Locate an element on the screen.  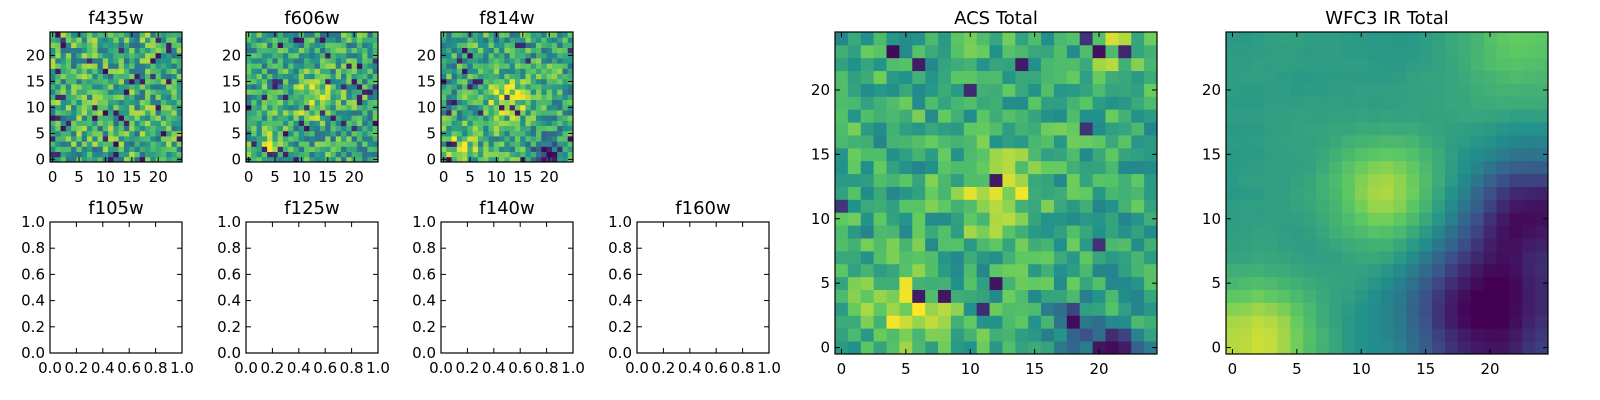
x-tick-label: 15 is located at coordinates (1425, 369).